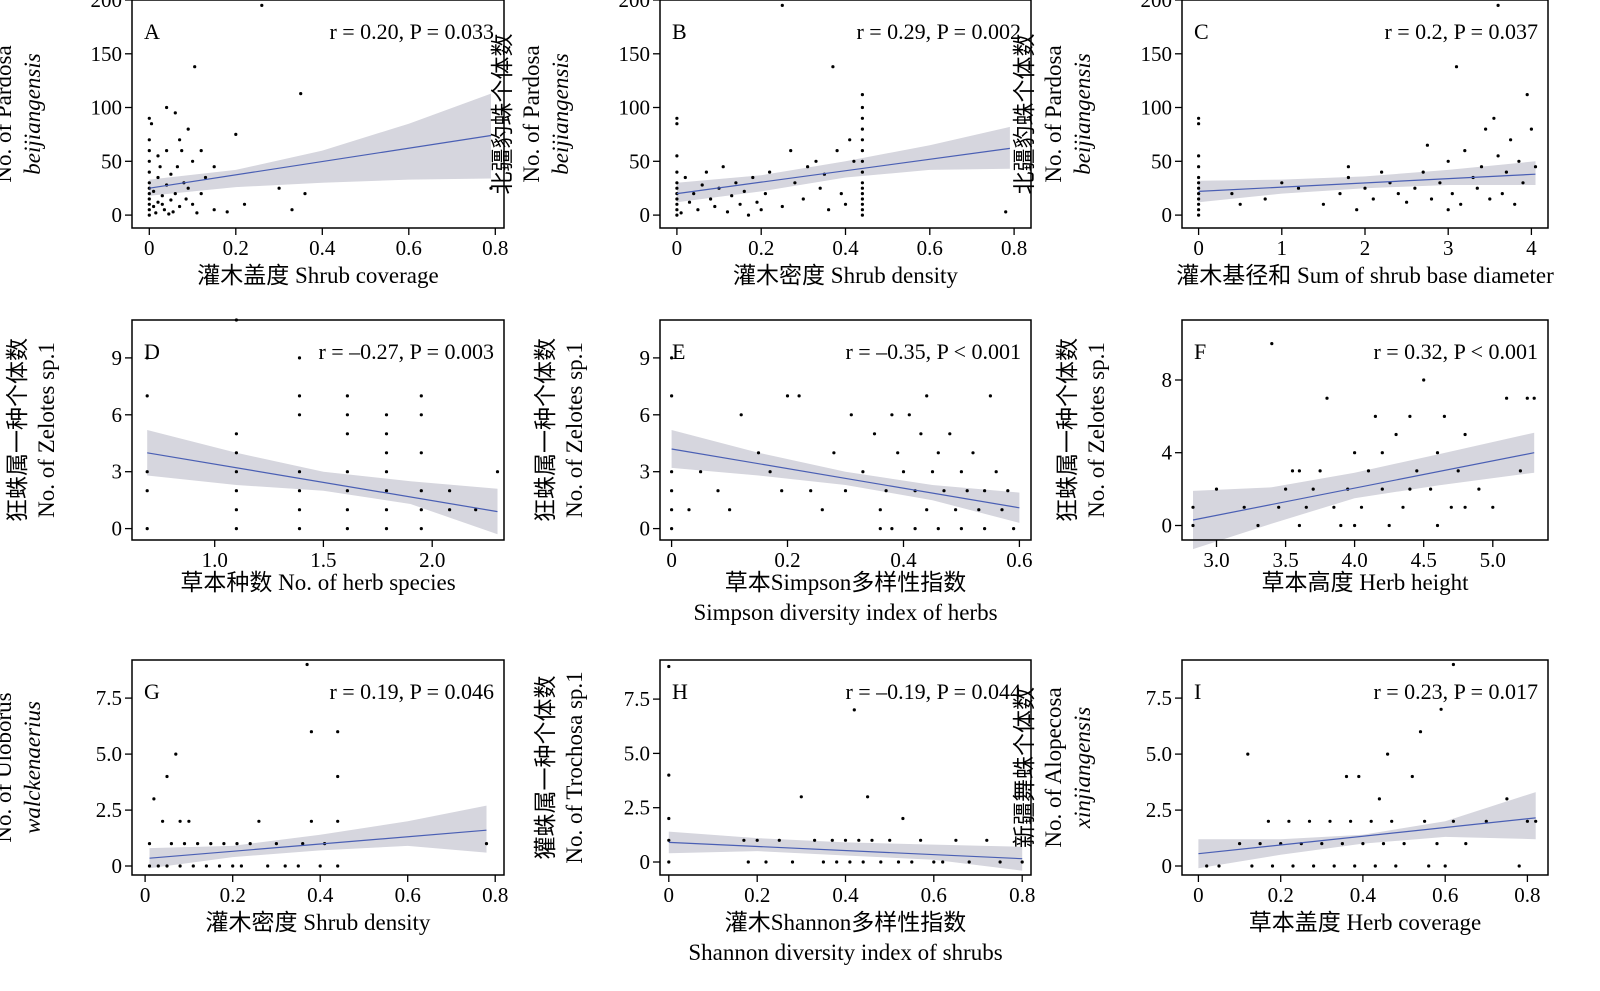  Describe the element at coordinates (317, 582) in the screenshot. I see `x-axis-label: 草本种数 No. of herb species` at that location.